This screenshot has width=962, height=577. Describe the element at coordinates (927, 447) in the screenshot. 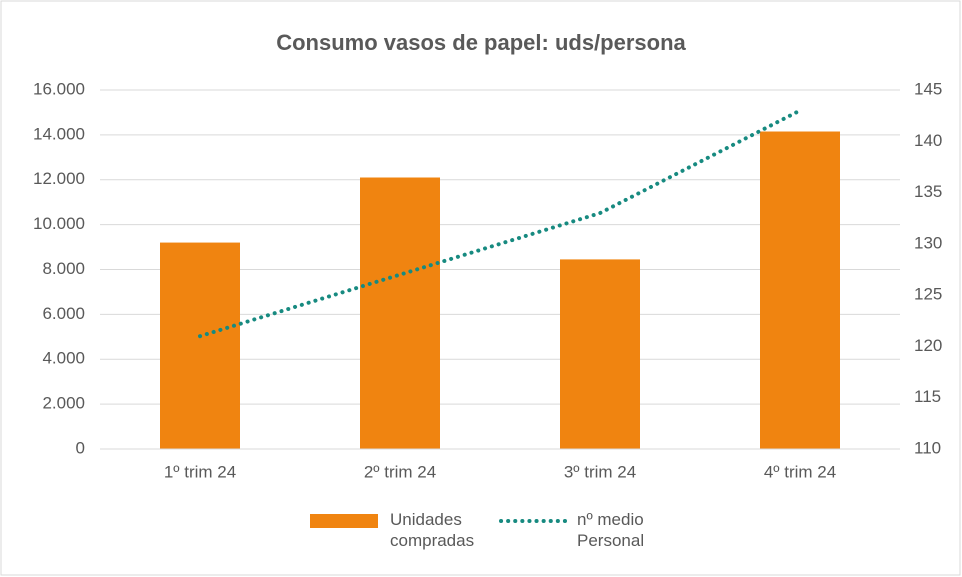

I see `y2-tick-label: 110` at that location.